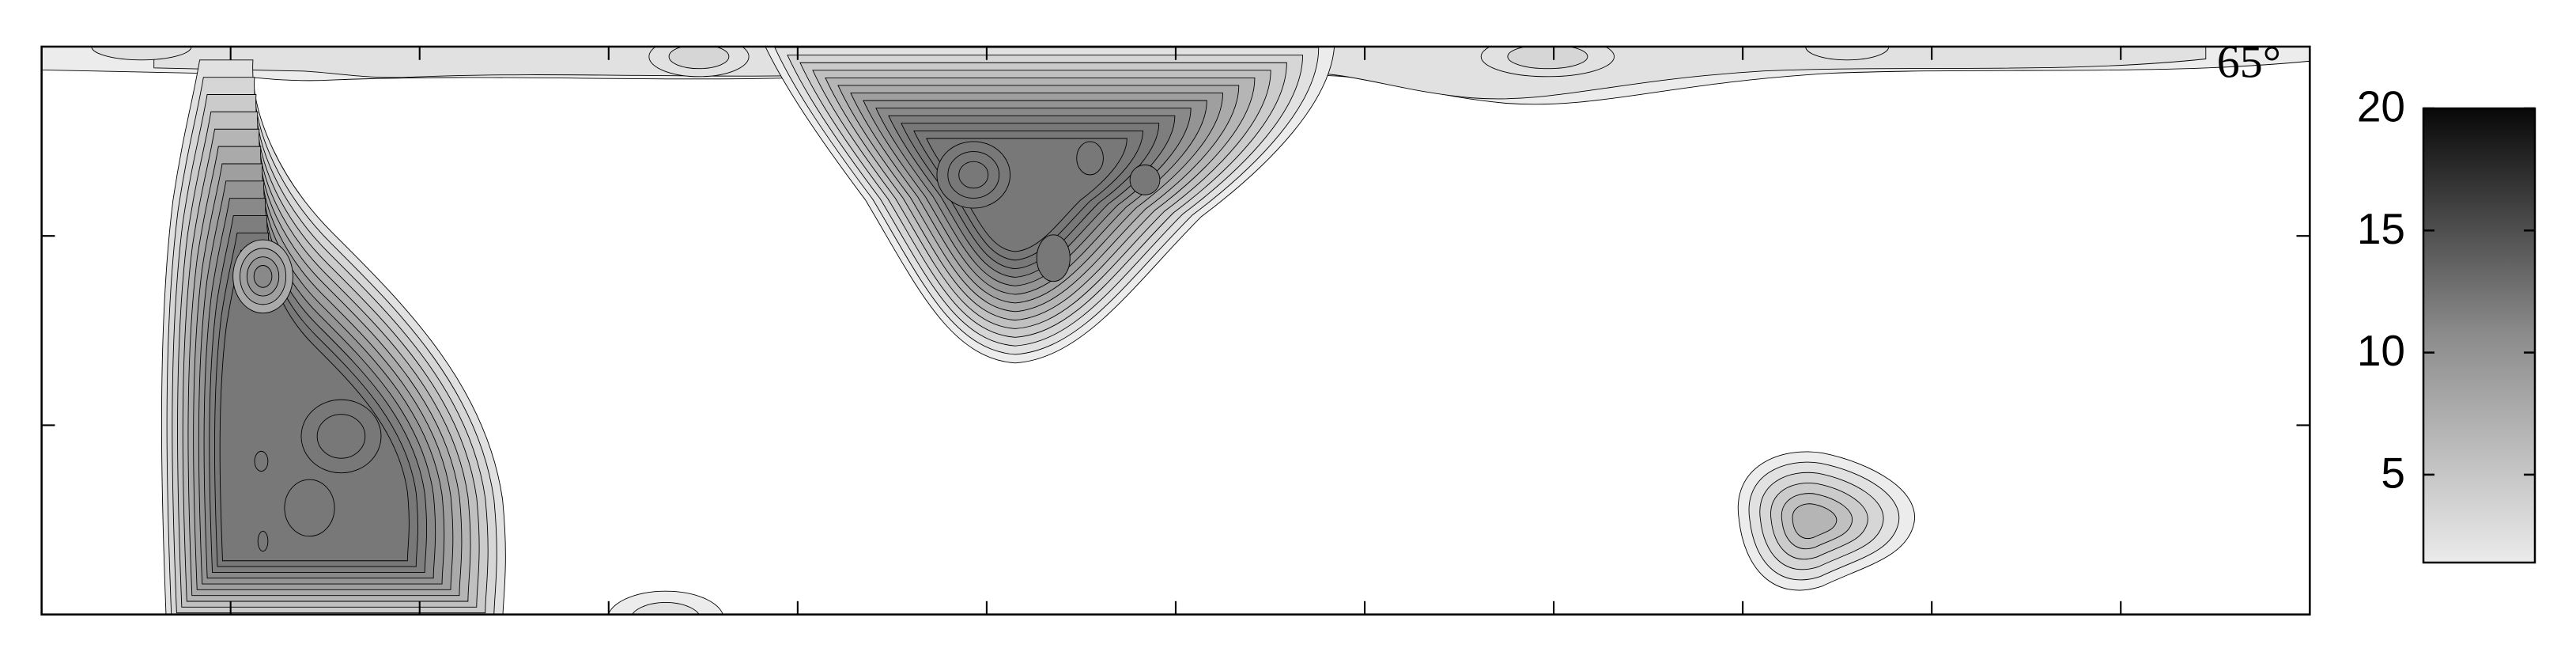  Describe the element at coordinates (2479, 335) in the screenshot. I see `colorbar` at that location.